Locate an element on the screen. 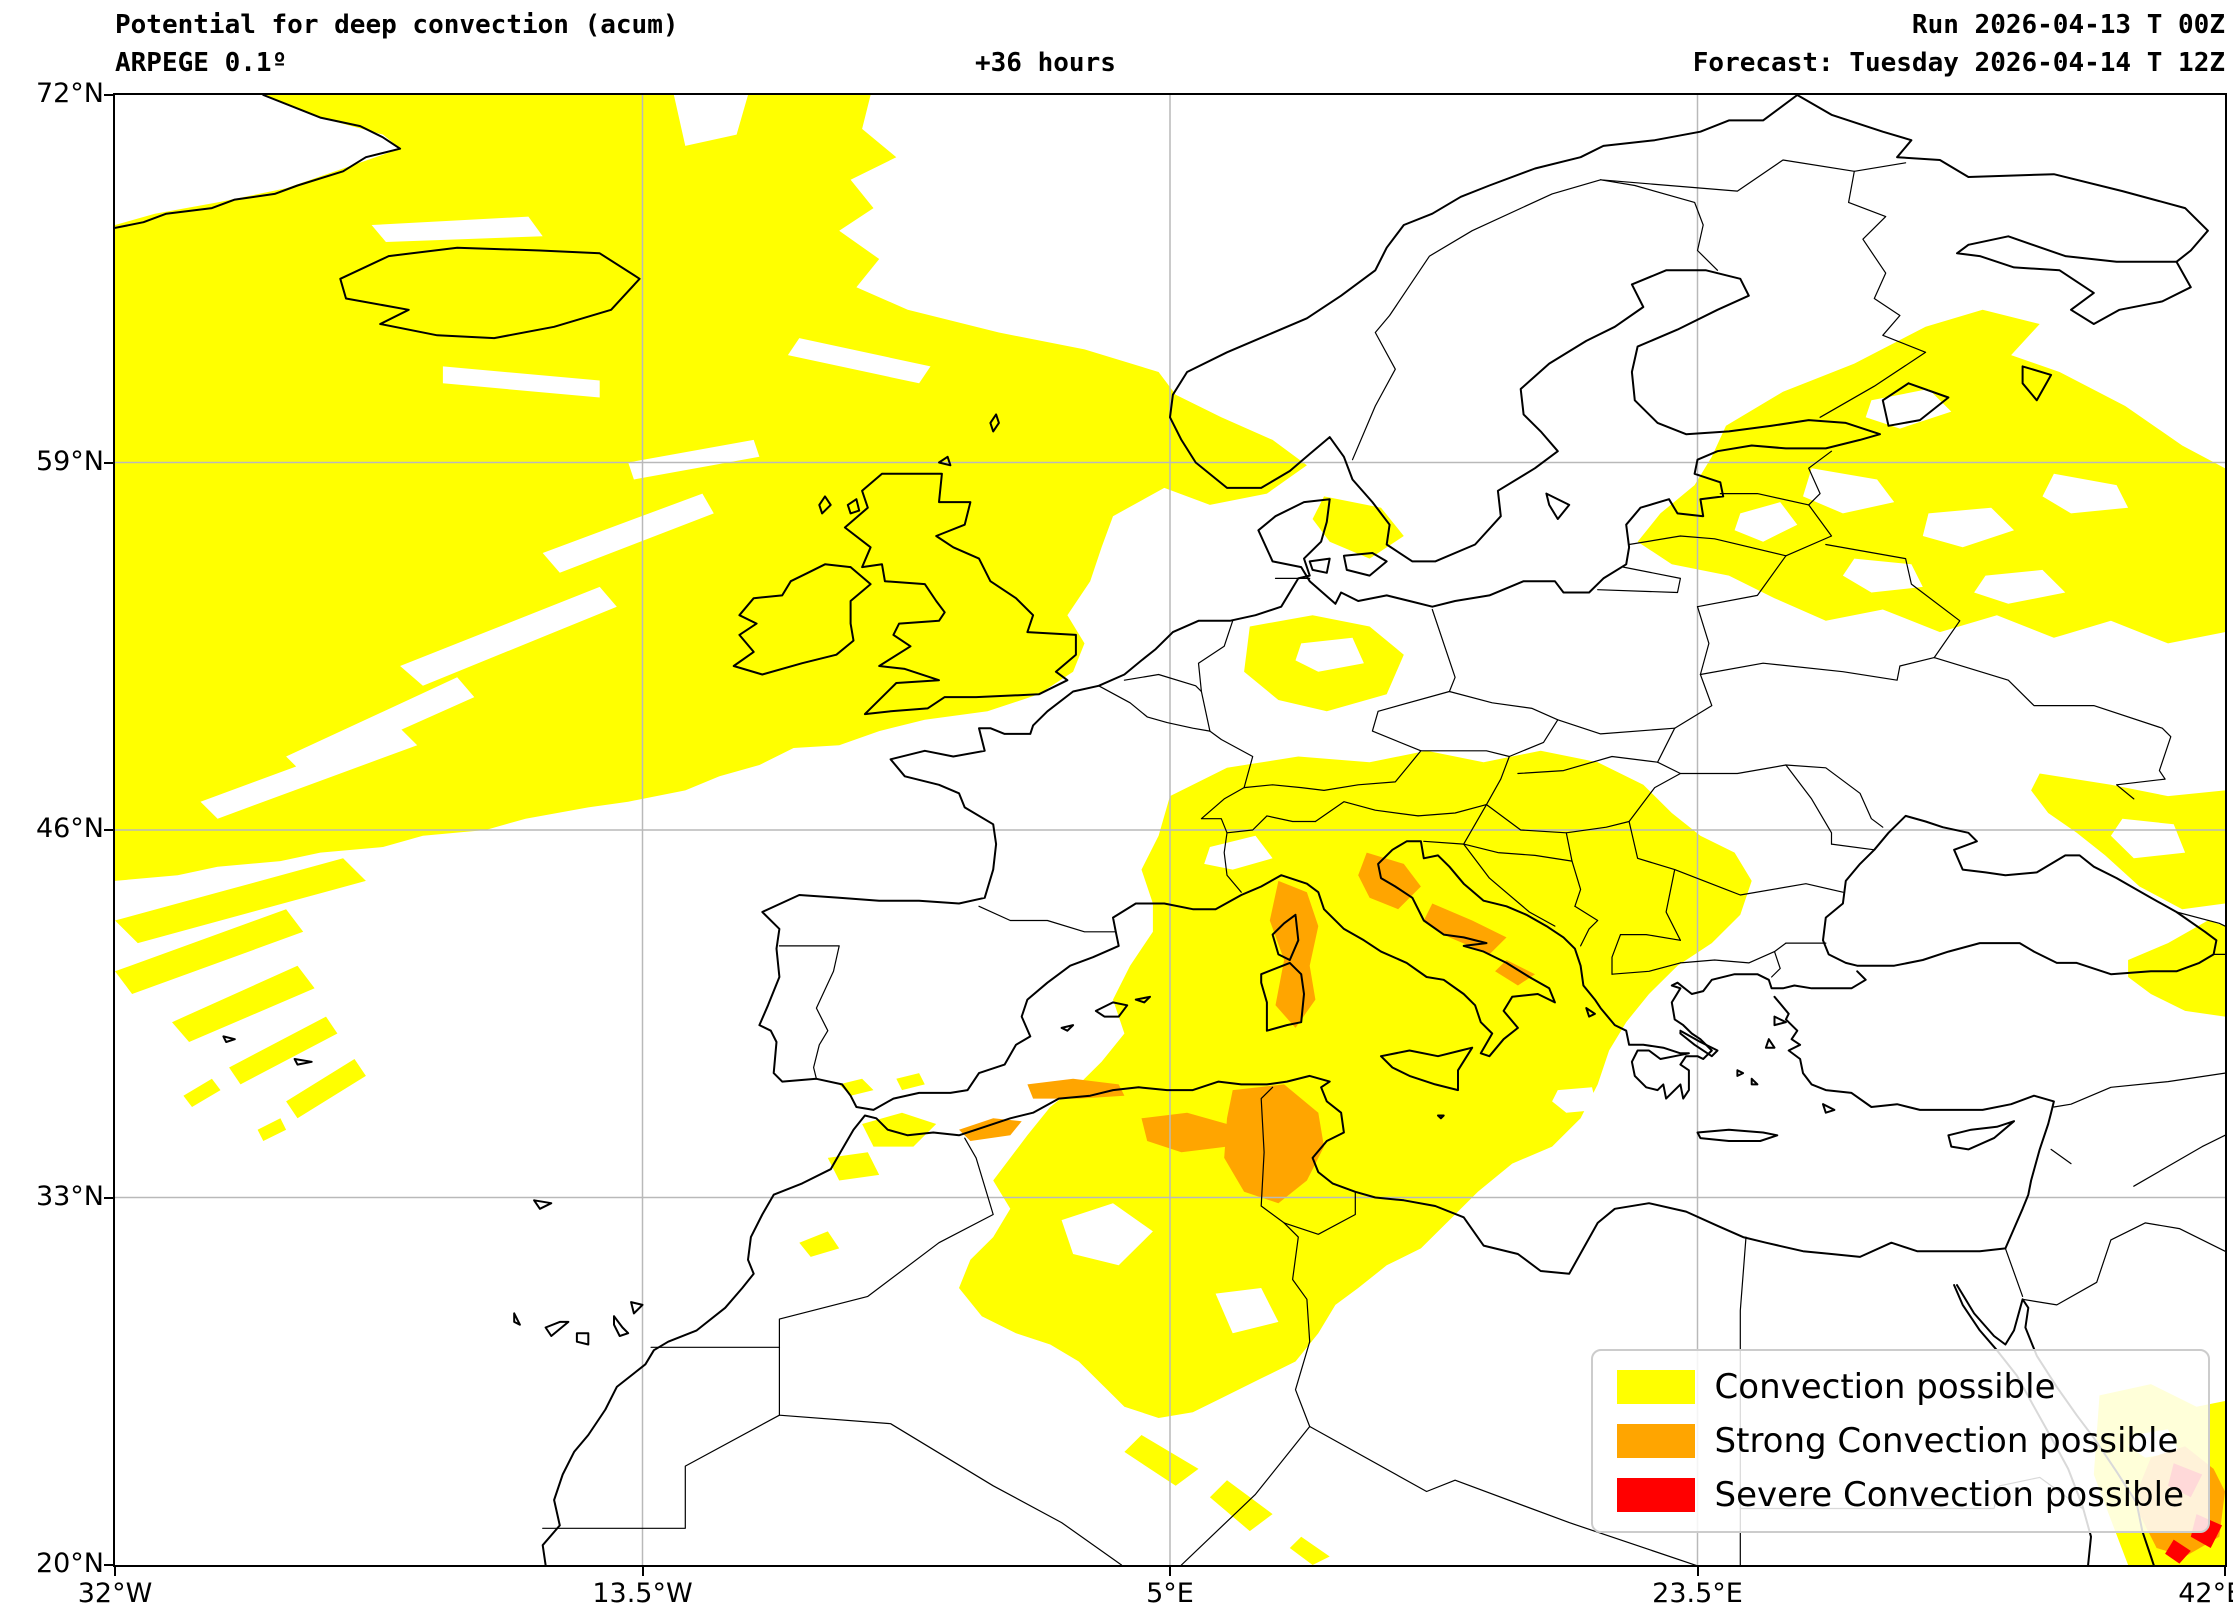 The width and height of the screenshot is (2233, 1609). forecast-lead-label: +36 hours is located at coordinates (1045, 63).